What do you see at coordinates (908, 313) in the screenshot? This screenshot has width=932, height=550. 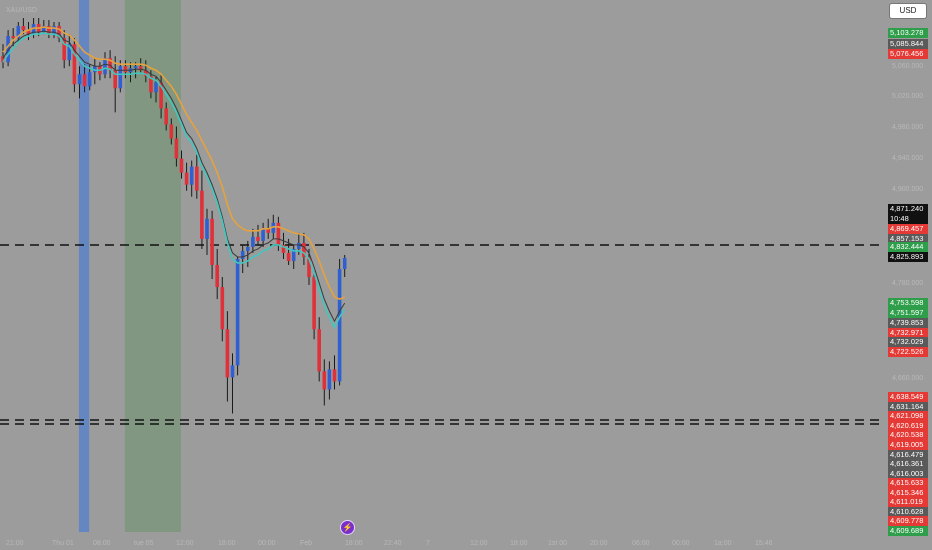 I see `price-label: 4,751.597` at bounding box center [908, 313].